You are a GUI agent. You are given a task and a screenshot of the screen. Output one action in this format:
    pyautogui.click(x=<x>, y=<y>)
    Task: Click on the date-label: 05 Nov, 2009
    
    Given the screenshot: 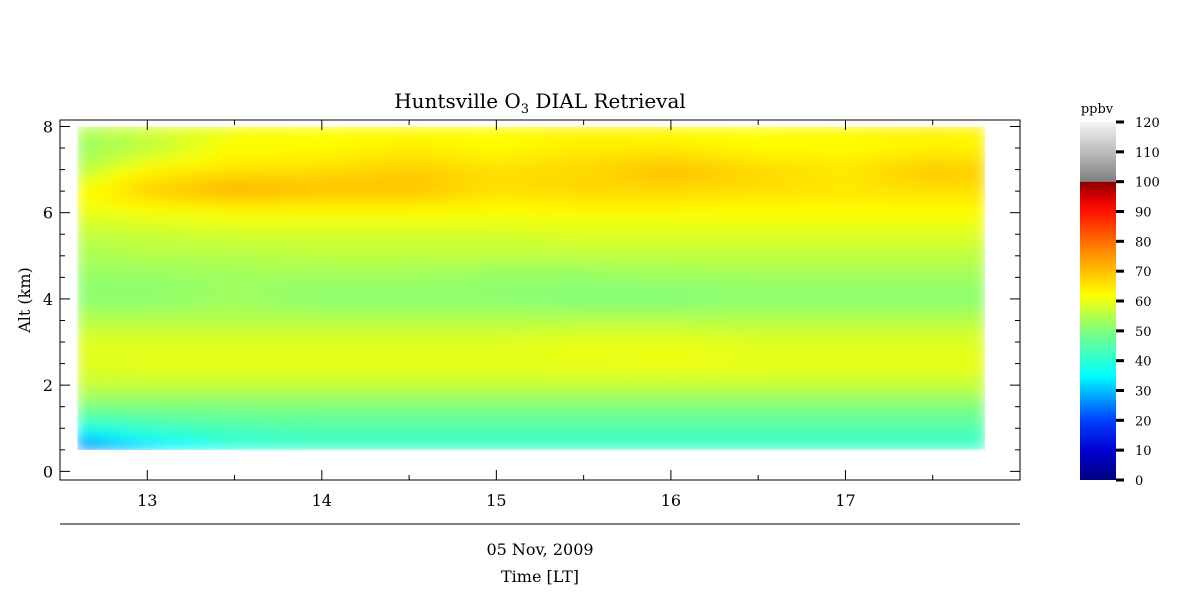 What is the action you would take?
    pyautogui.click(x=539, y=549)
    